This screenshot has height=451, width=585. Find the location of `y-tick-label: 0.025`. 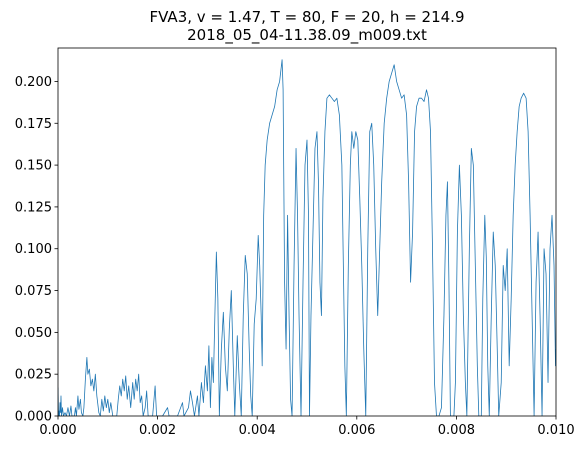

y-tick-label: 0.025 is located at coordinates (33, 375).